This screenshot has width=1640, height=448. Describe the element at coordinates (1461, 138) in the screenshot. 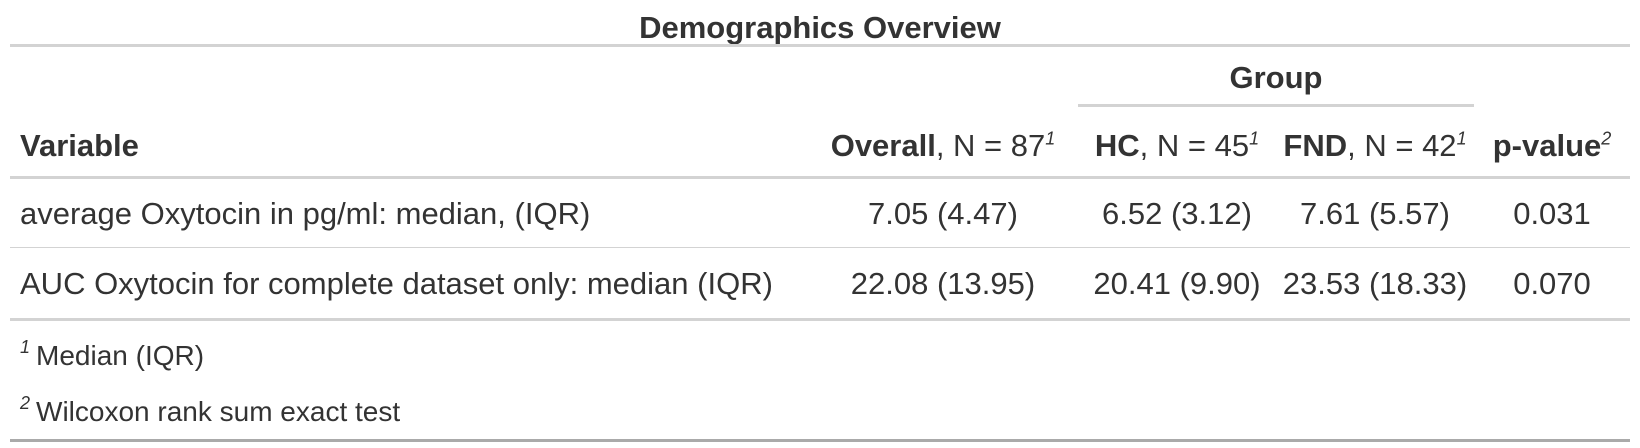

I see `column-header-fnd-footnote-mark: 1` at that location.